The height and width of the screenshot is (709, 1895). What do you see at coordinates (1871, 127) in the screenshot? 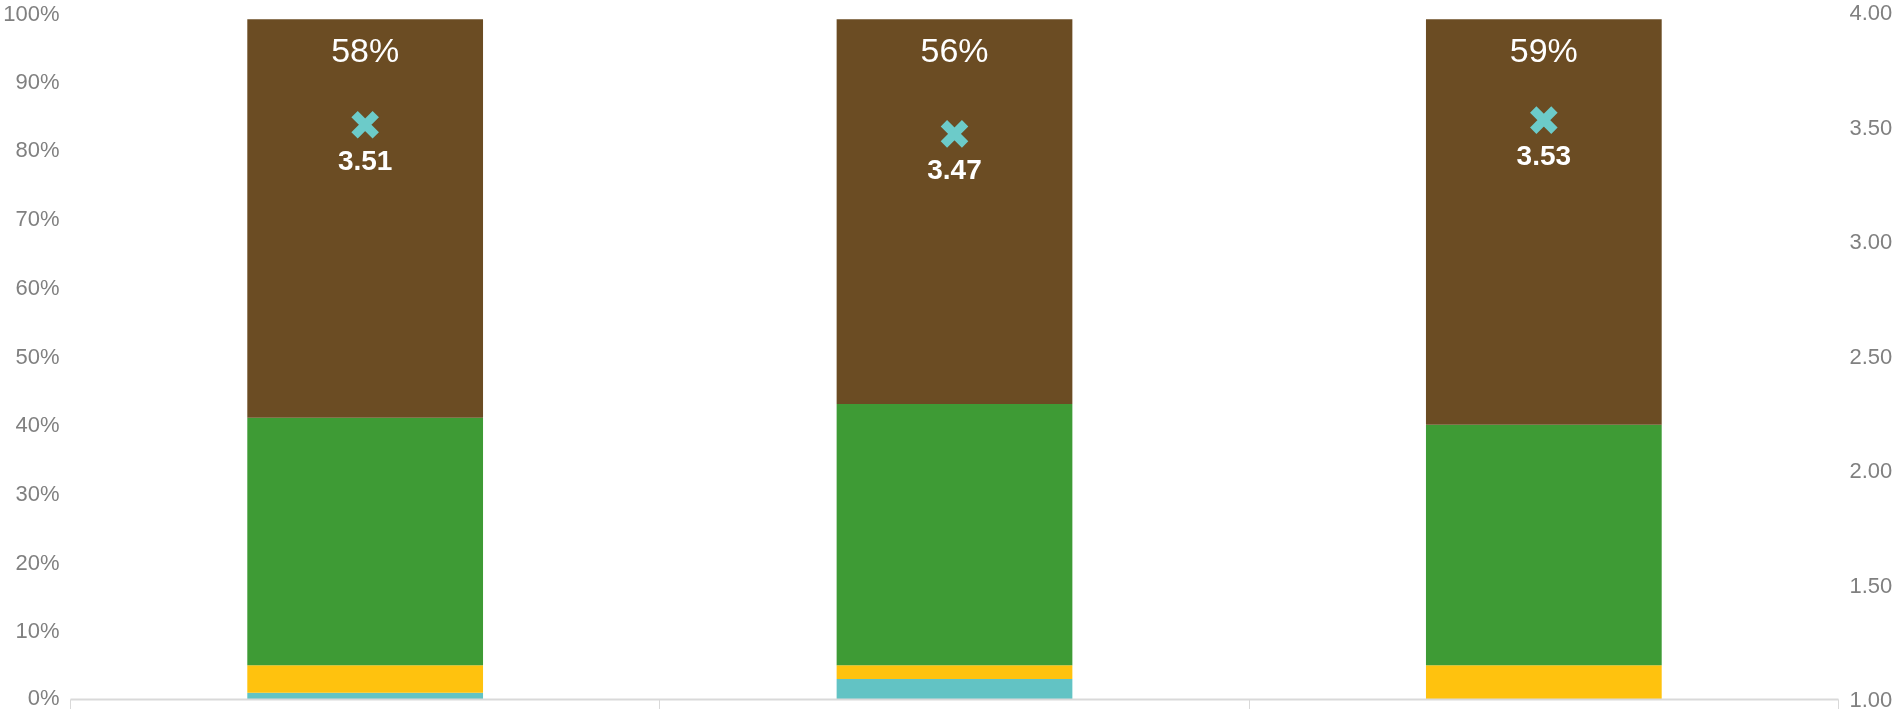
I see `y2-tick-label: 3.50` at bounding box center [1871, 127].